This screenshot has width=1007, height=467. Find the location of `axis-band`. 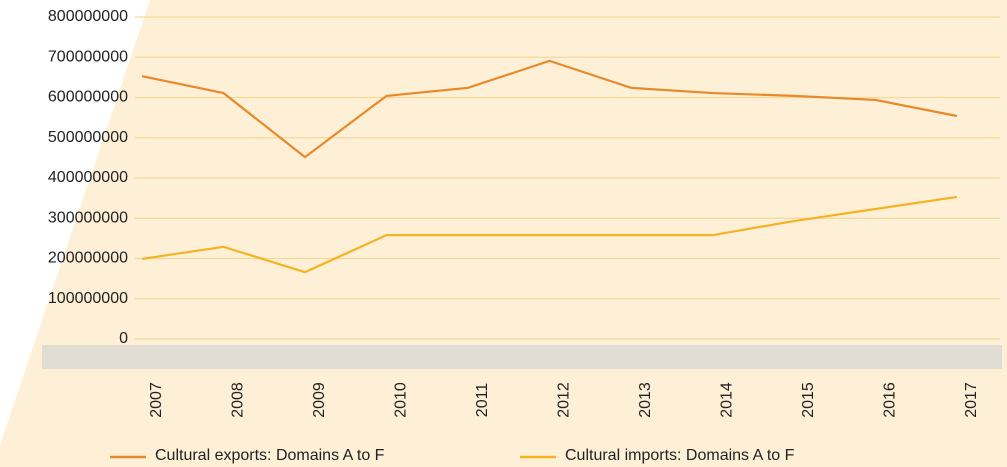

axis-band is located at coordinates (522, 357).